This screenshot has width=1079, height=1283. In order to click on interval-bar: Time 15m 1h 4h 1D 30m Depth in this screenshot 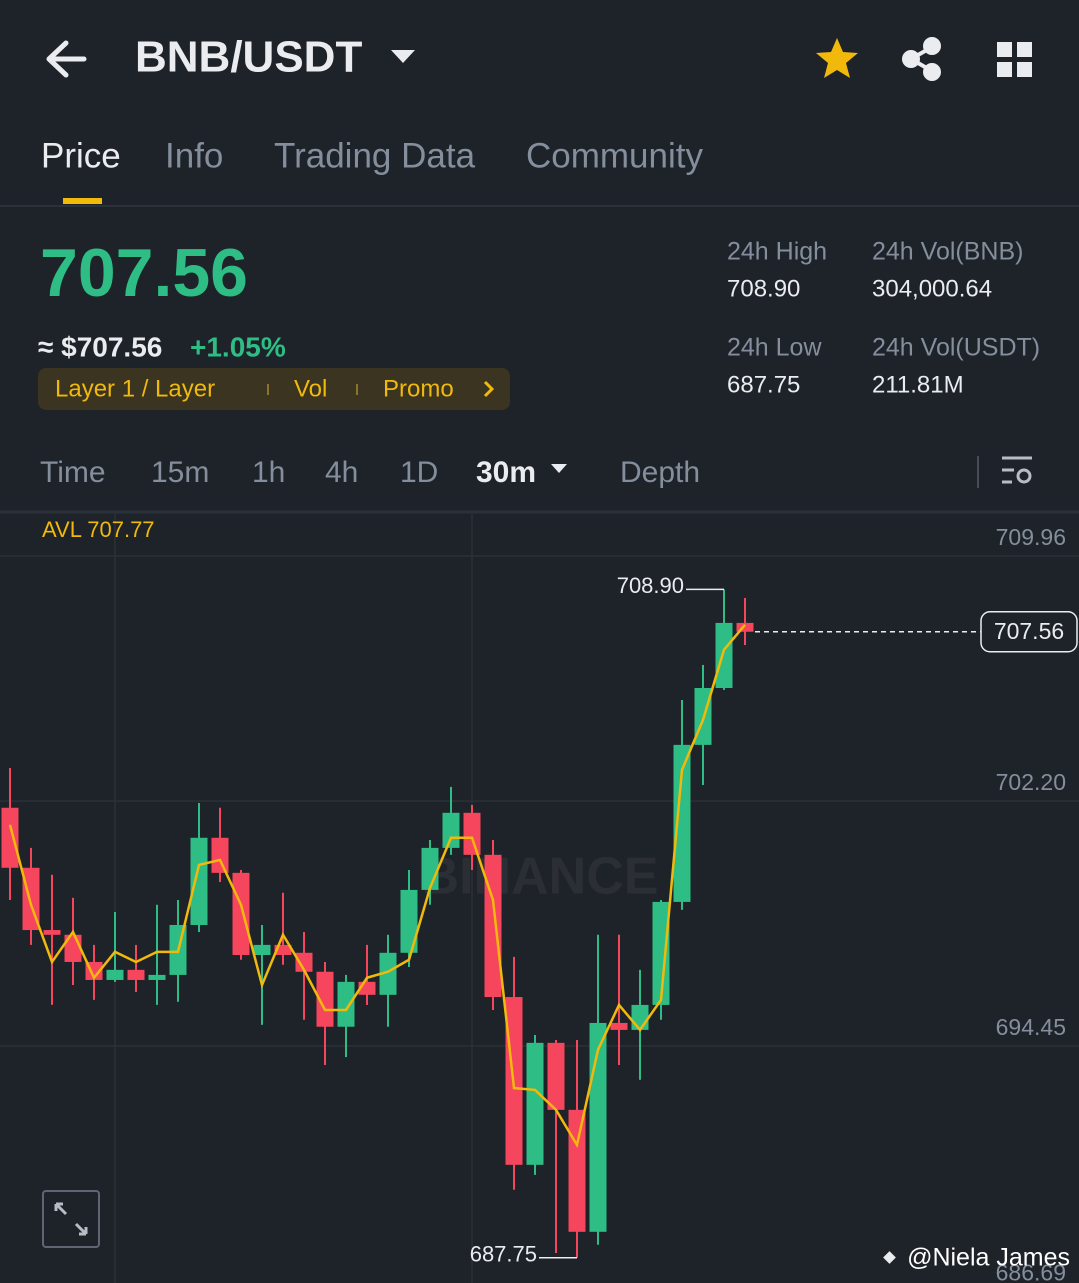, I will do `click(370, 472)`.